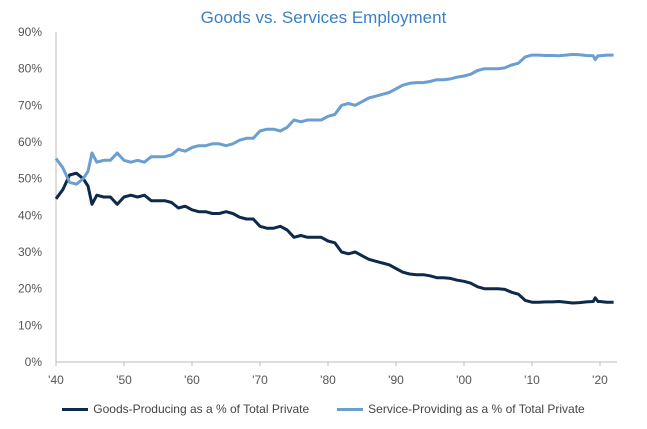 The height and width of the screenshot is (429, 647). Describe the element at coordinates (532, 380) in the screenshot. I see `x-tick-label: '10` at that location.